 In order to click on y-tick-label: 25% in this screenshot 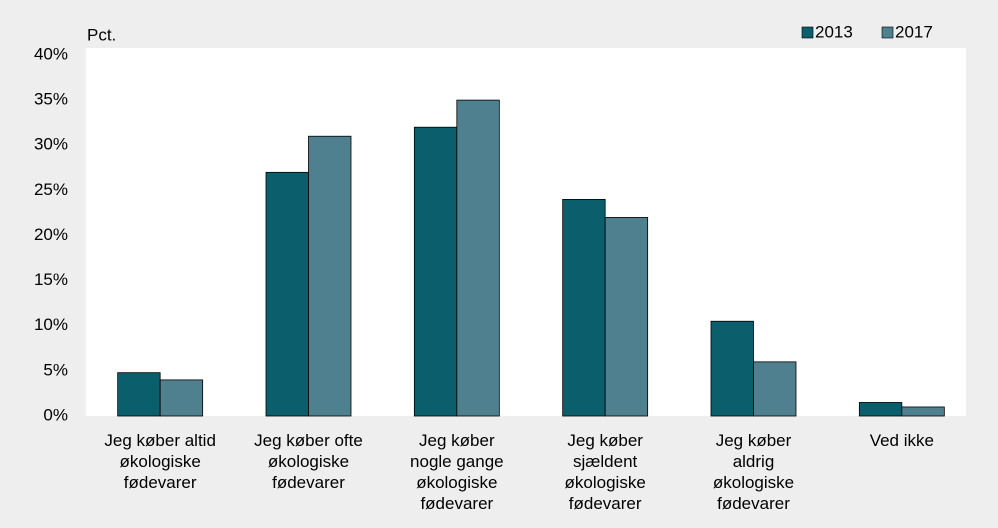, I will do `click(51, 189)`.